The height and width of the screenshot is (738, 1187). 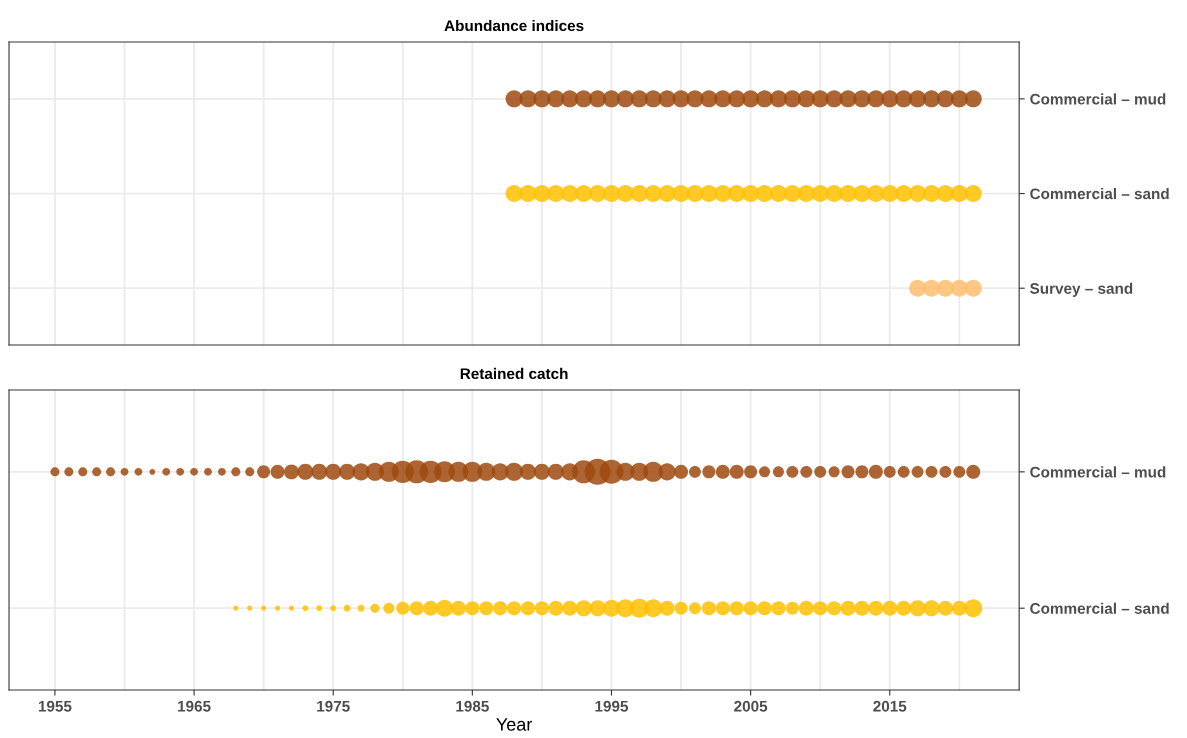 What do you see at coordinates (472, 706) in the screenshot?
I see `x-tick-label: 1985` at bounding box center [472, 706].